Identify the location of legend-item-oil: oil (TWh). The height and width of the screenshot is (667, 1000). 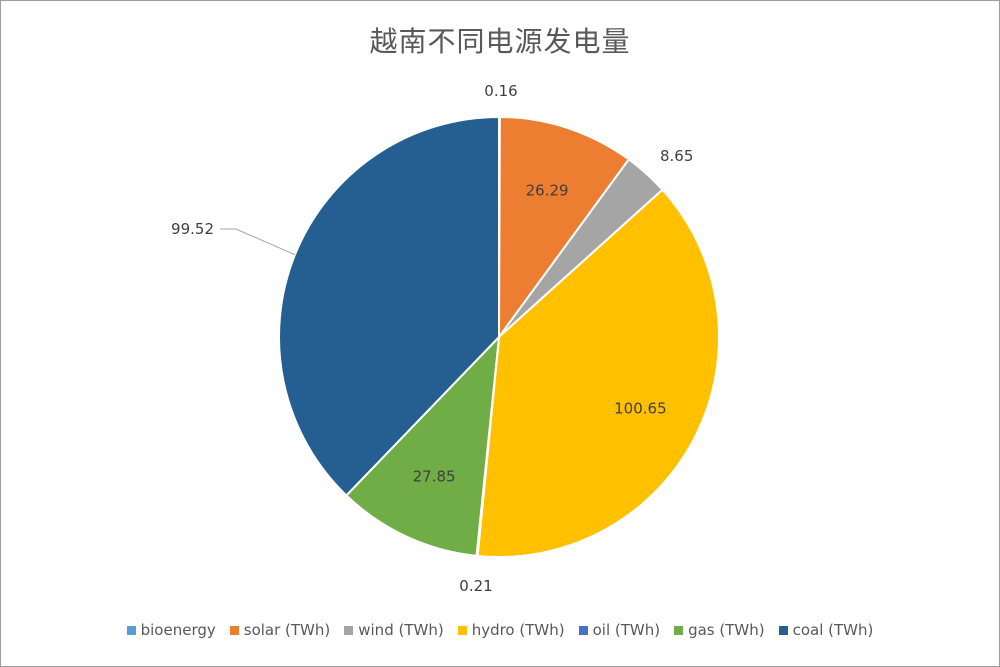
(619, 630).